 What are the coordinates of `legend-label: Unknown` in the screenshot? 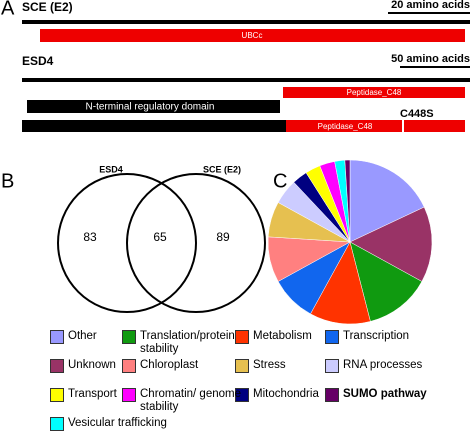 It's located at (92, 365).